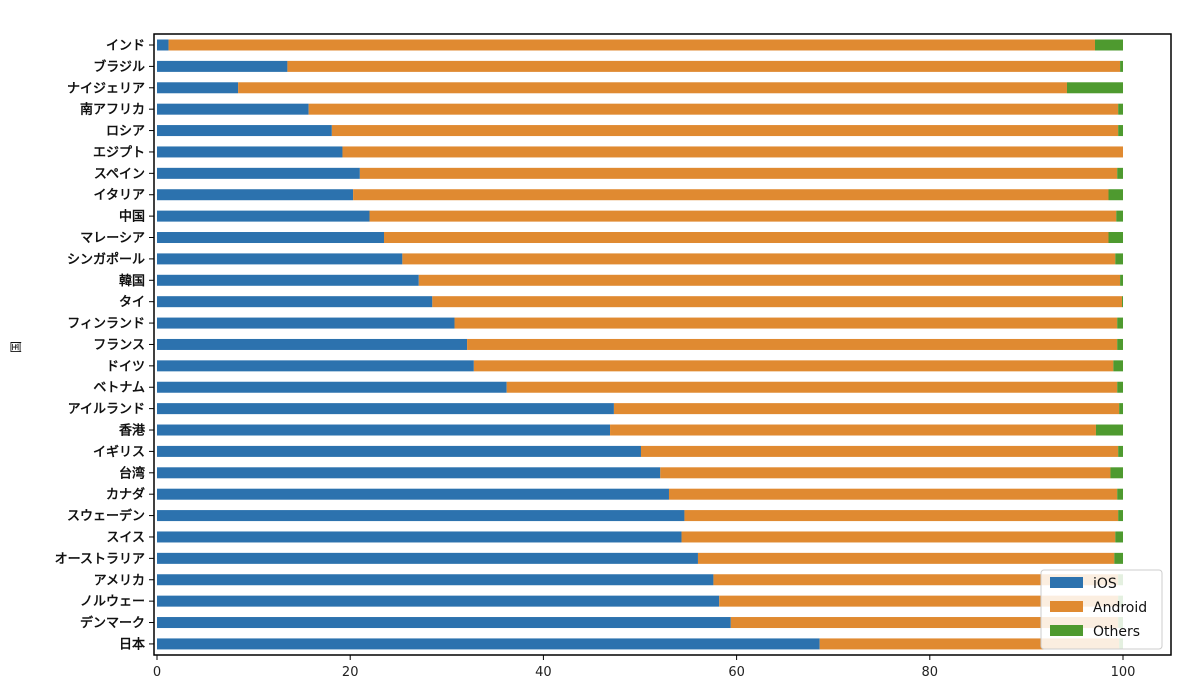 The height and width of the screenshot is (696, 1200). I want to click on y-tick-label: 台湾, so click(132, 473).